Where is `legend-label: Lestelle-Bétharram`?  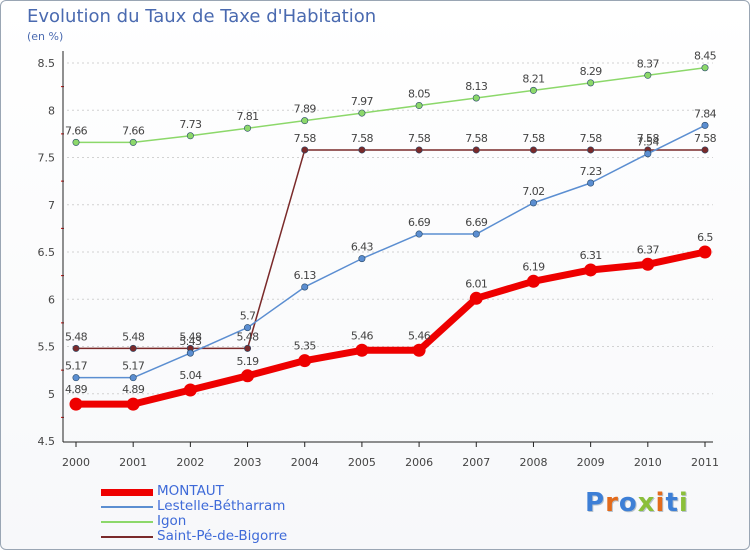 legend-label: Lestelle-Bétharram is located at coordinates (221, 506).